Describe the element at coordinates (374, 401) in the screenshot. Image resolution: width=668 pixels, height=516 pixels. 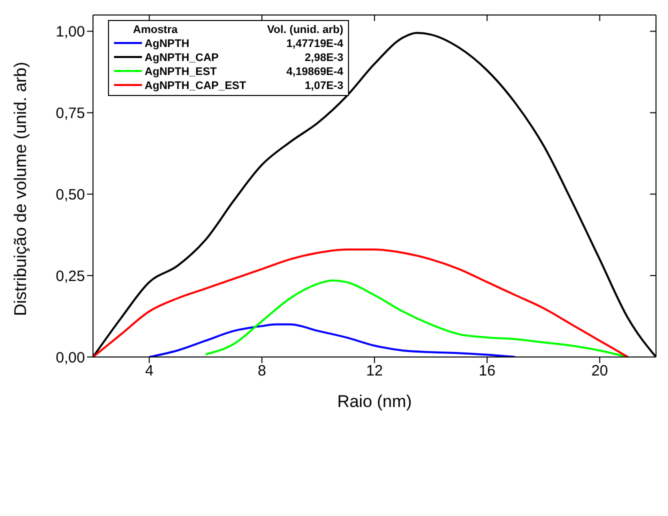
I see `x-axis-title: Raio (nm)` at that location.